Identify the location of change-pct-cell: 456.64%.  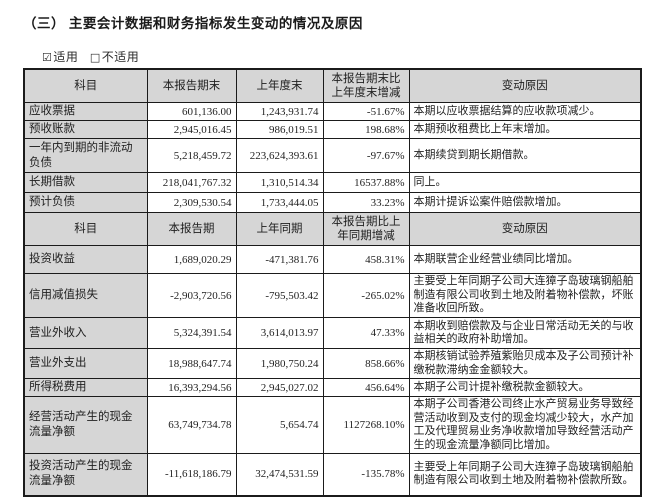
(366, 387).